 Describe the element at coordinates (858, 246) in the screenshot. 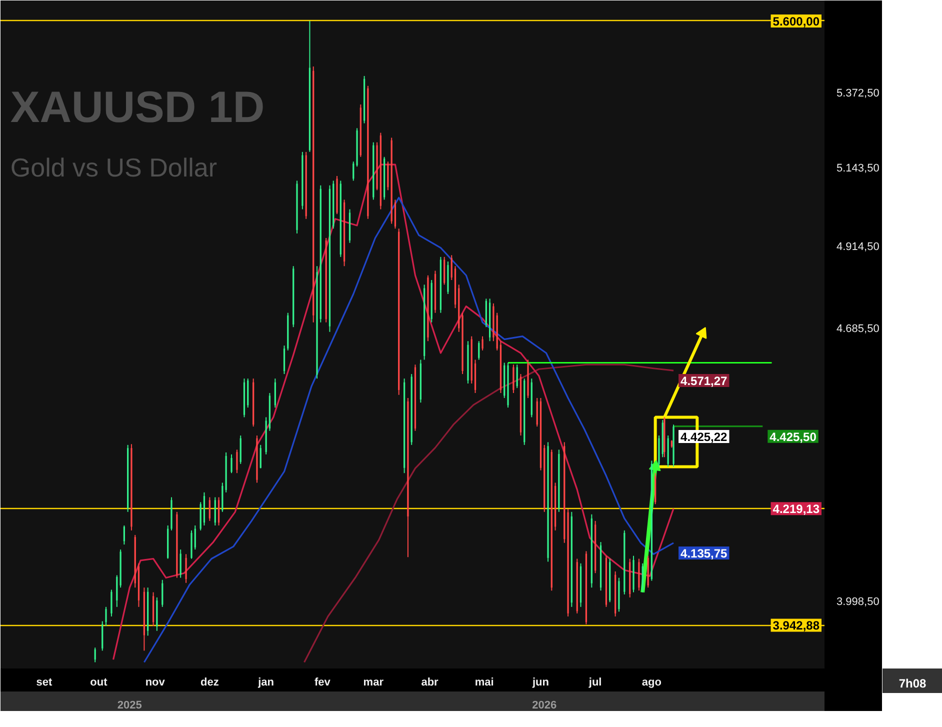

I see `y-tick-label: 4.914,50` at that location.